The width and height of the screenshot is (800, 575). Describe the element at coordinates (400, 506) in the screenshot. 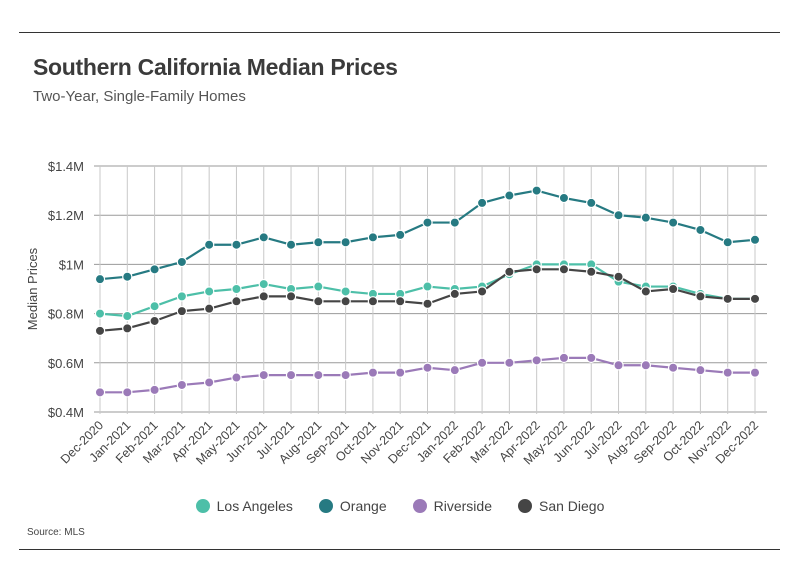

I see `legend: Los Angeles Orange Riverside San Diego` at that location.